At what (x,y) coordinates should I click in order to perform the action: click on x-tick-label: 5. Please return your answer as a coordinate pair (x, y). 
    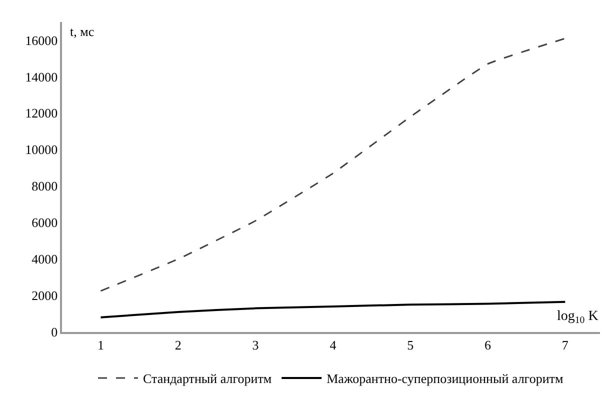
    Looking at the image, I should click on (410, 344).